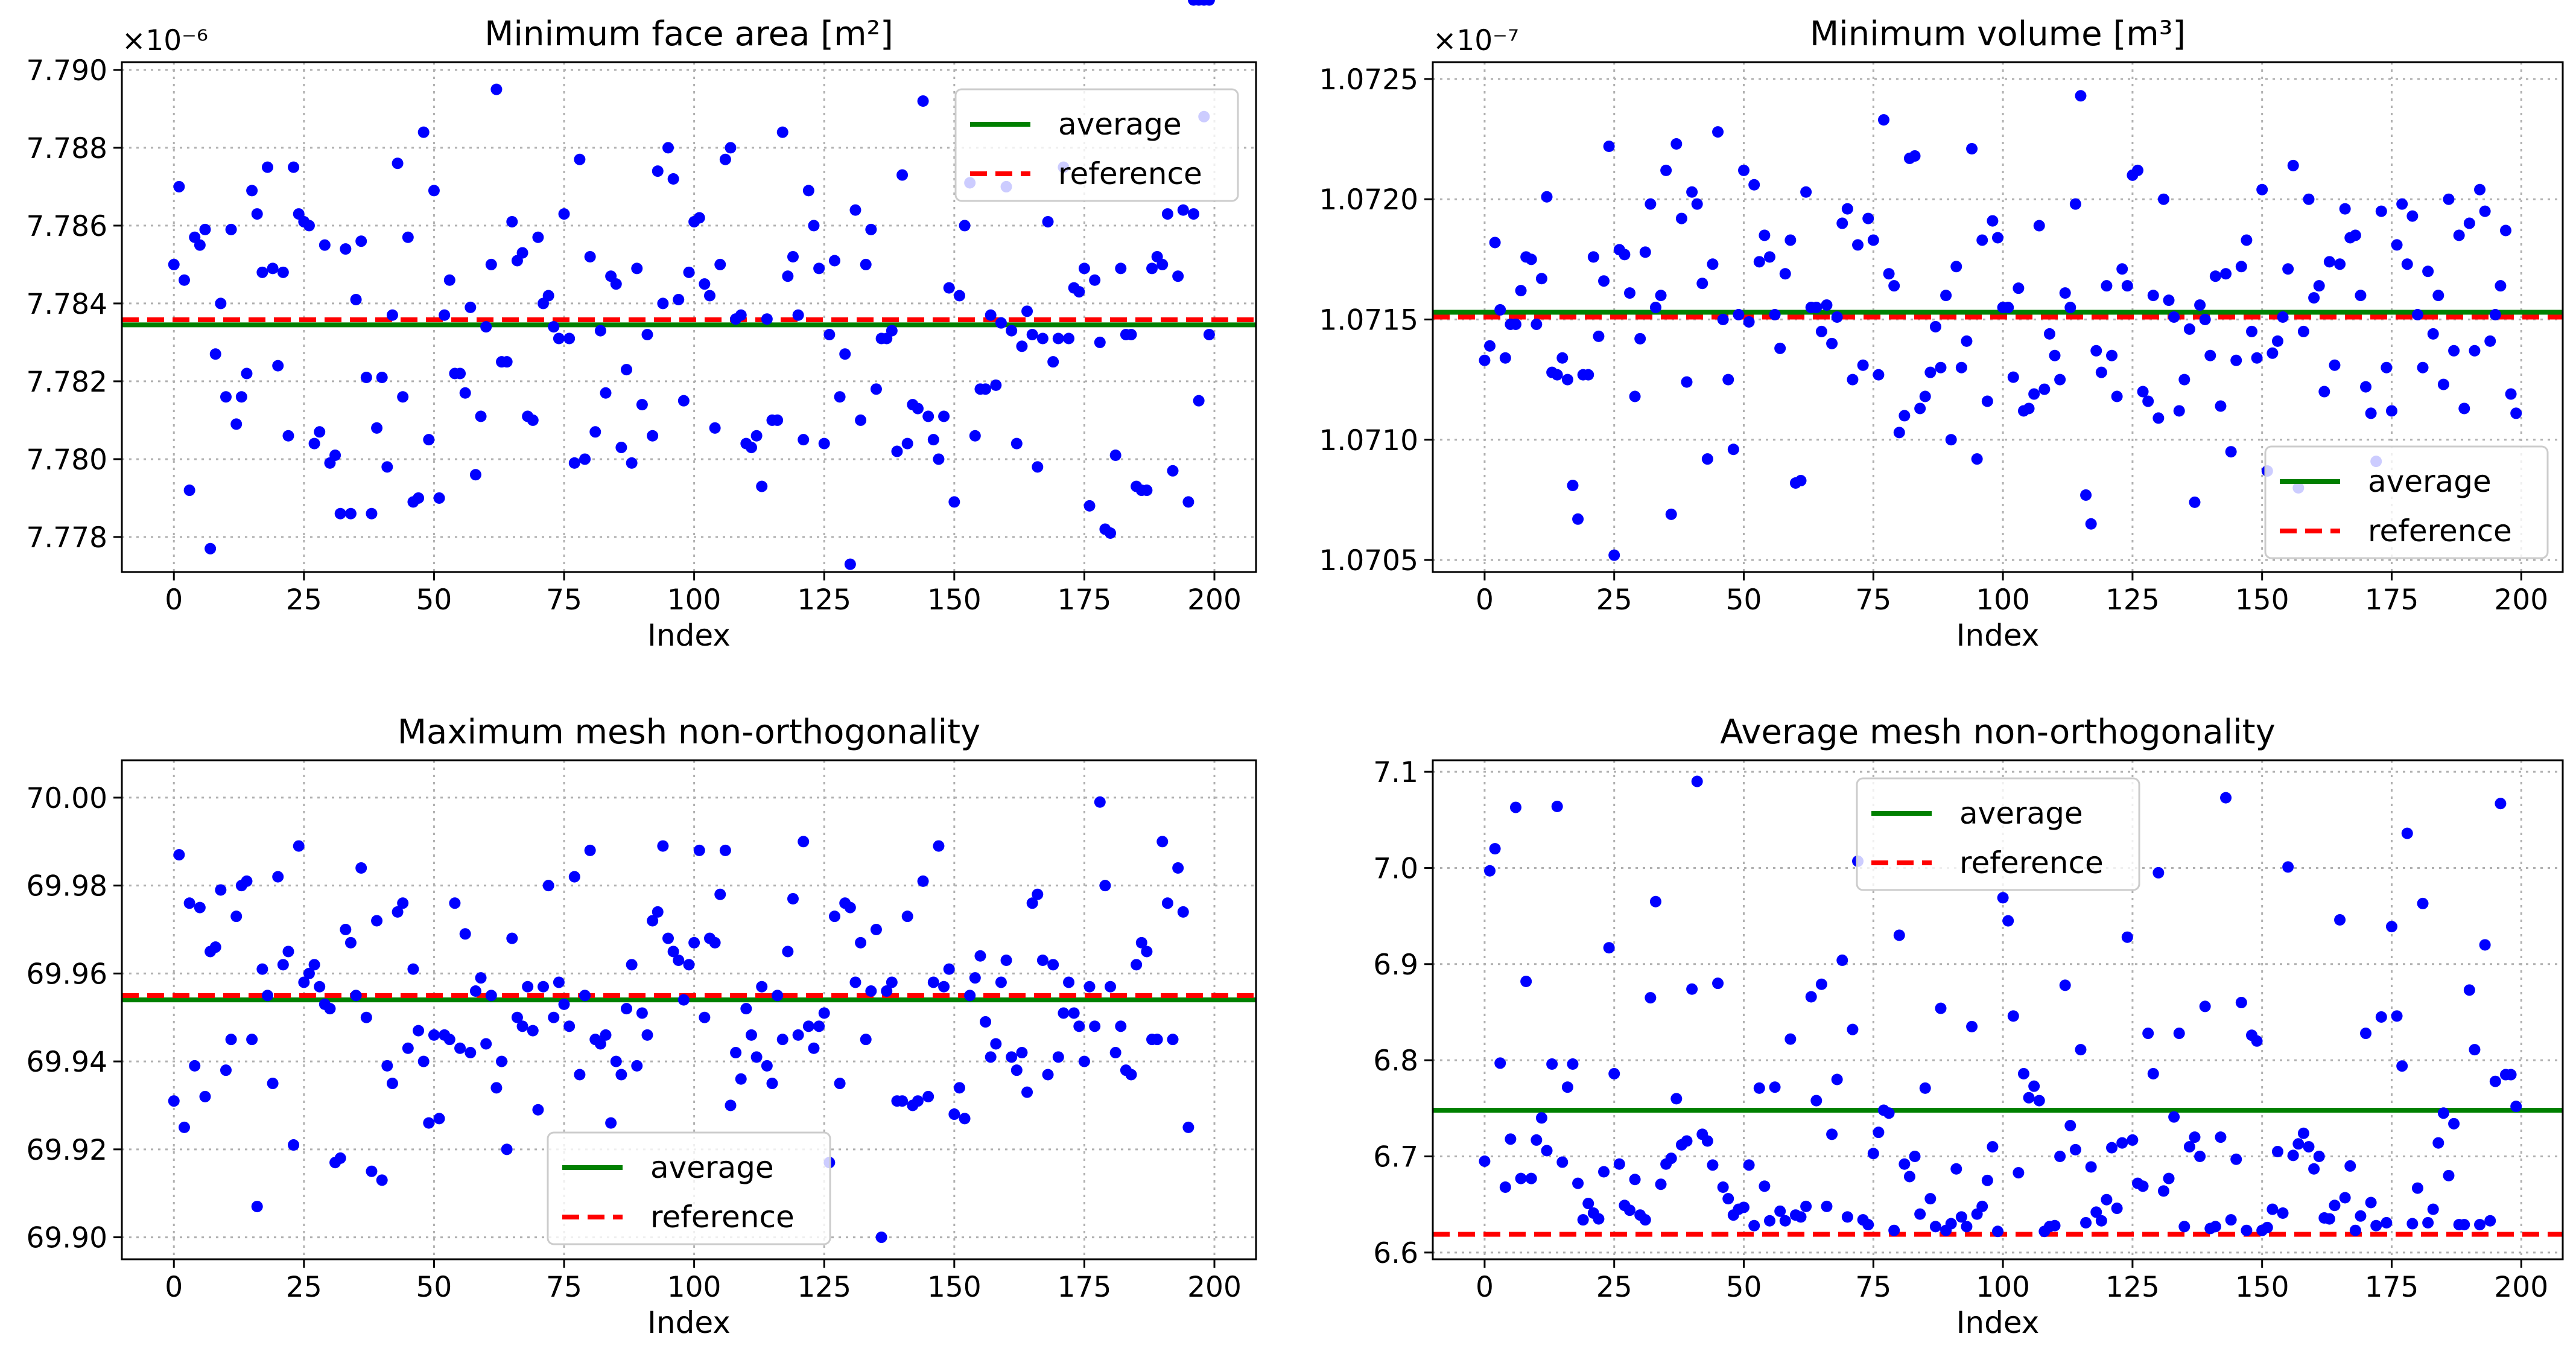 The width and height of the screenshot is (2576, 1354). I want to click on x-tick-label: 25, so click(304, 1287).